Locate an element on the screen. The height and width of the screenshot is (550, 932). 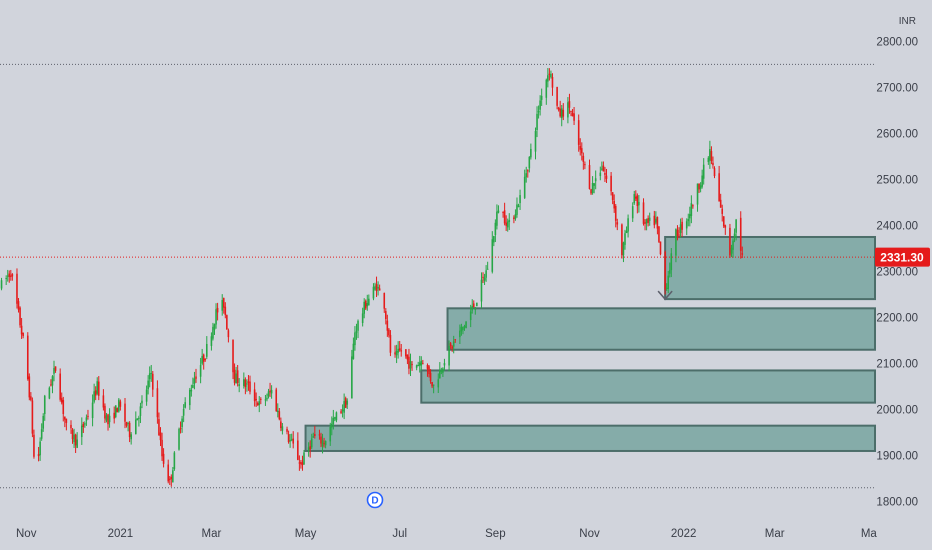
currency-label: INR is located at coordinates (907, 21).